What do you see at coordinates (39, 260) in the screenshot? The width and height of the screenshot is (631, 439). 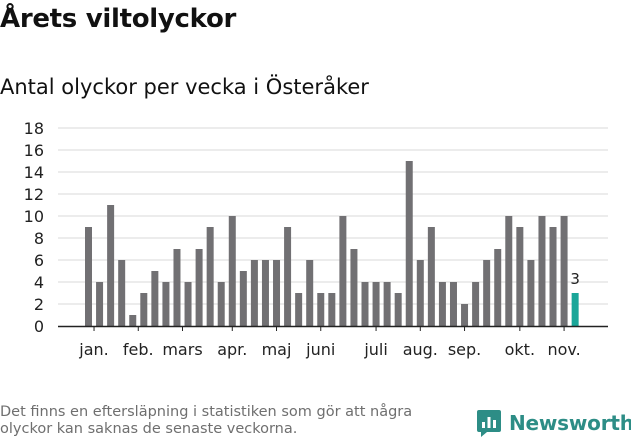 I see `y-tick-label: 6` at bounding box center [39, 260].